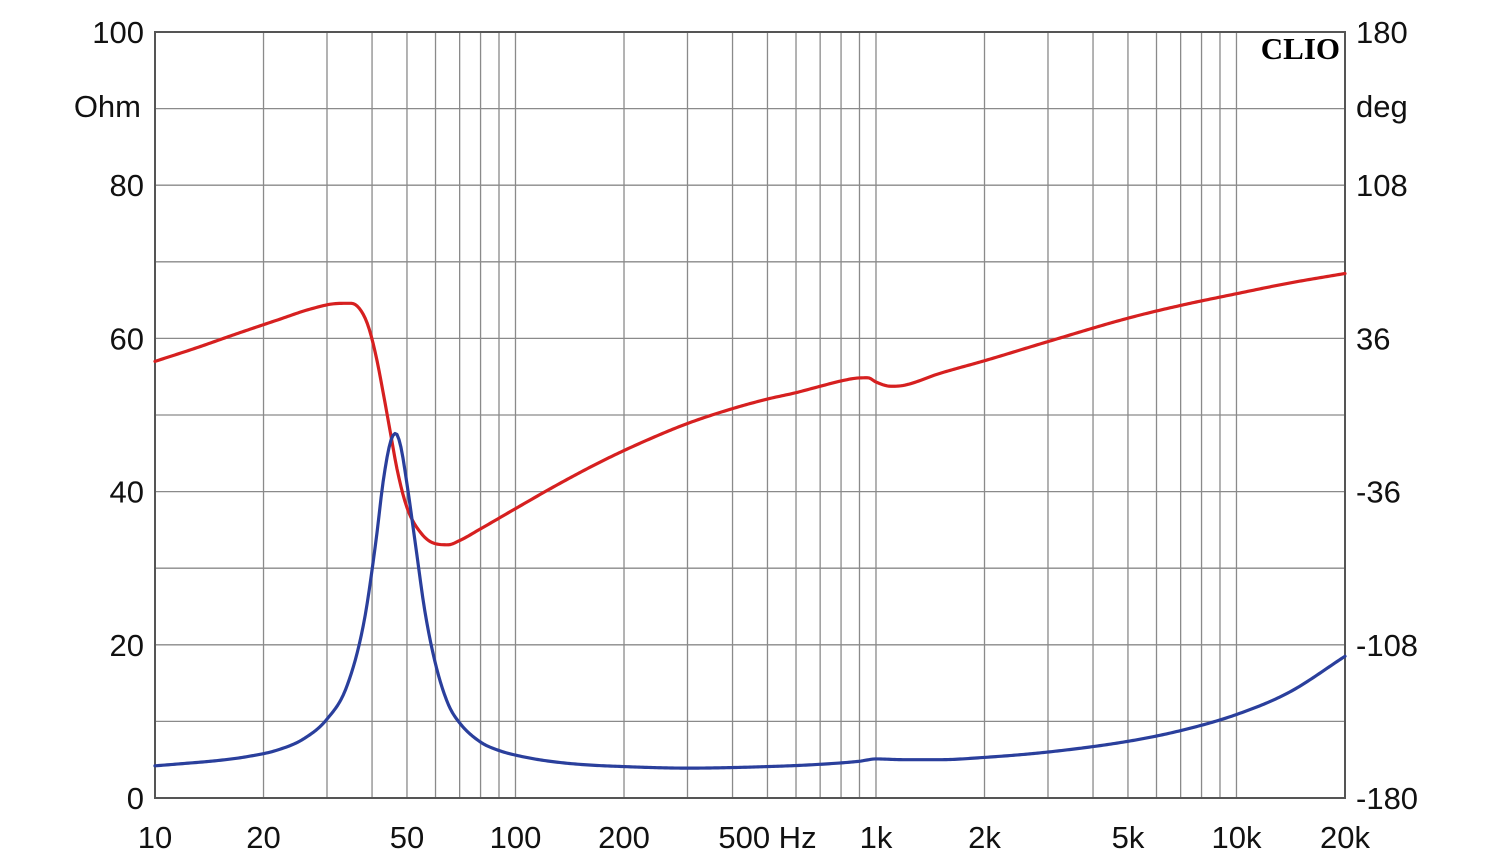 This screenshot has width=1500, height=864. What do you see at coordinates (1300, 48) in the screenshot?
I see `clio-brand-logo: CLIO` at bounding box center [1300, 48].